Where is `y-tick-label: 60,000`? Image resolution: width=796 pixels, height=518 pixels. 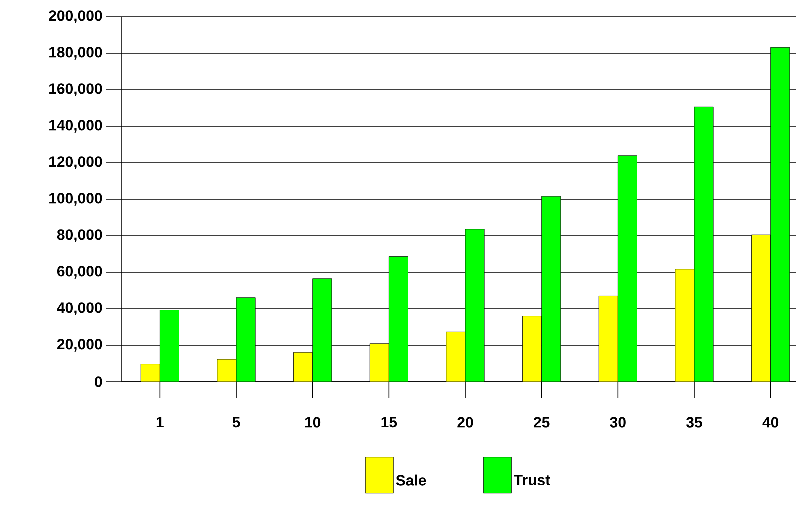 y-tick-label: 60,000 is located at coordinates (79, 272).